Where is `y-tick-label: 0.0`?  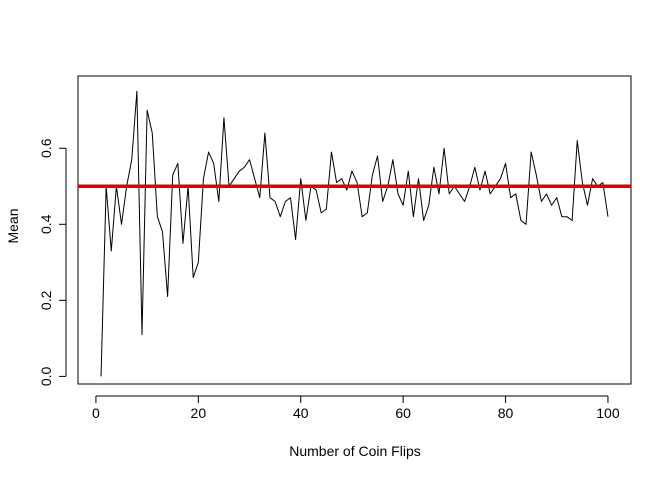
y-tick-label: 0.0 is located at coordinates (46, 376).